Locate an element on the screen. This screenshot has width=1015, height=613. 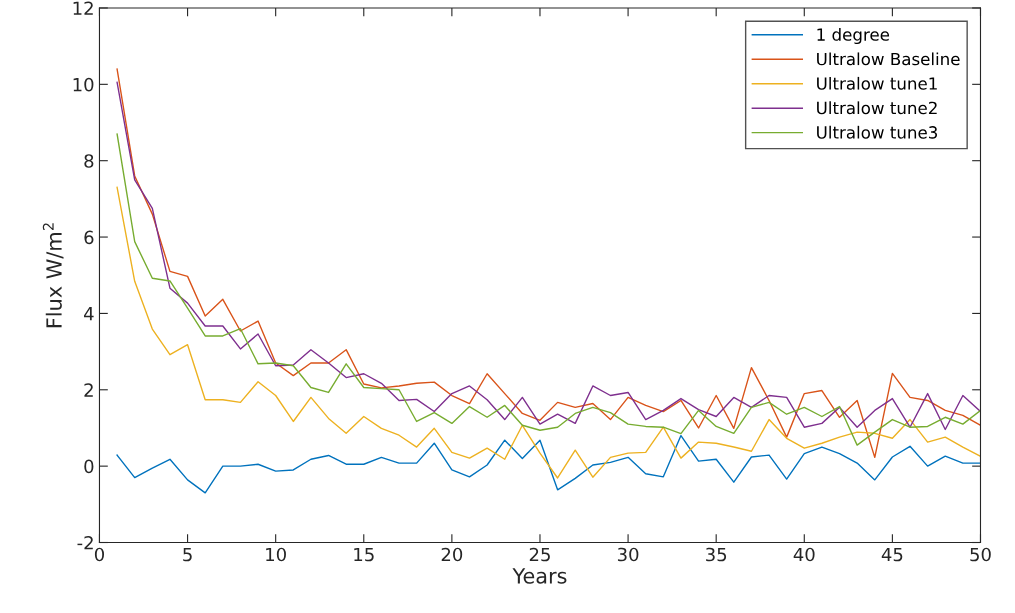
y-tick-label: -2 is located at coordinates (85, 542).